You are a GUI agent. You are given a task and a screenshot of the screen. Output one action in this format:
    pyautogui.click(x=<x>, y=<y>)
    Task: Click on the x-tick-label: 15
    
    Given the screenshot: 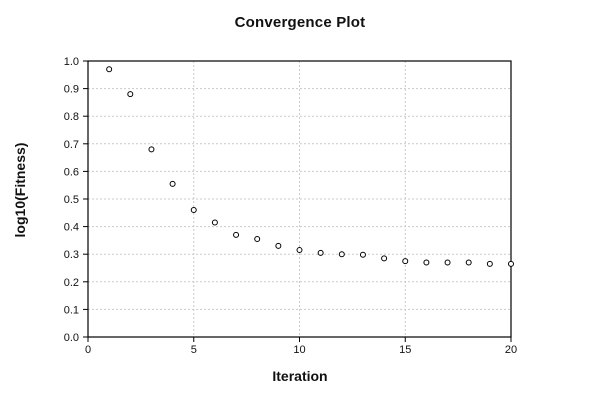 What is the action you would take?
    pyautogui.click(x=405, y=350)
    